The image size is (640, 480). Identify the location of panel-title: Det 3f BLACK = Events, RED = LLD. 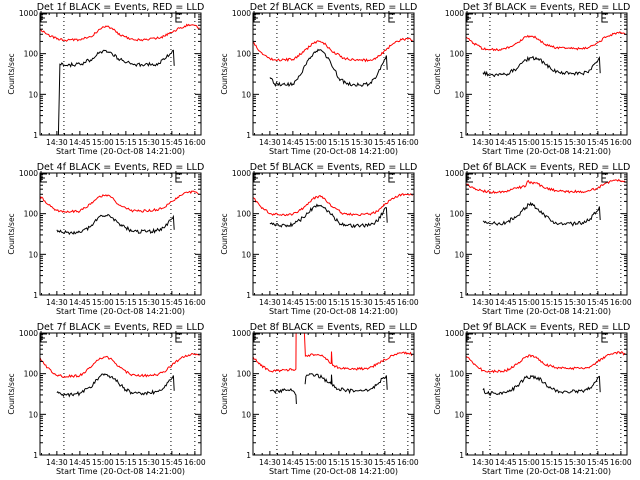
(547, 7).